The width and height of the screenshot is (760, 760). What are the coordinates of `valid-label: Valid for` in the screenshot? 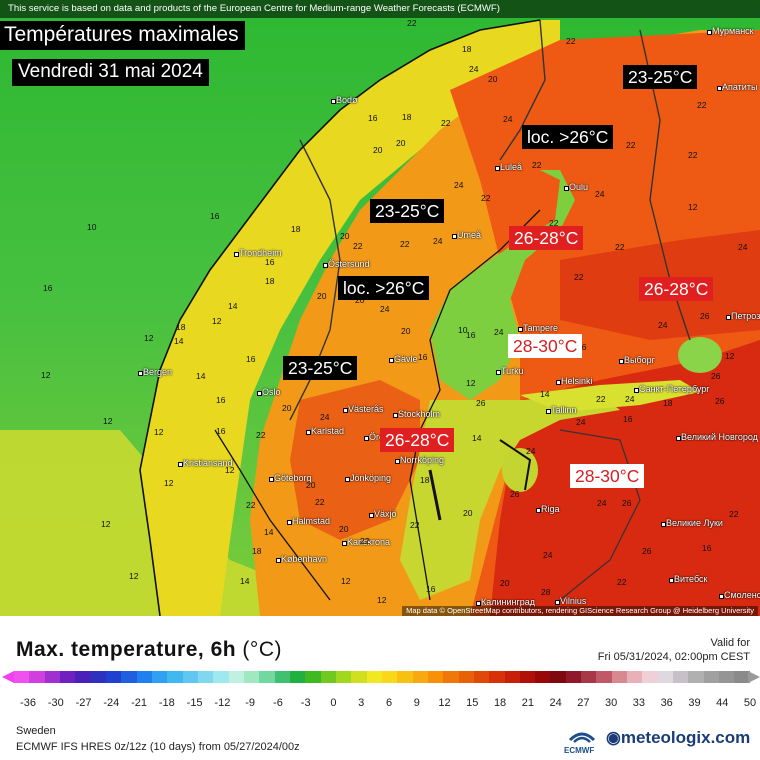 It's located at (730, 643).